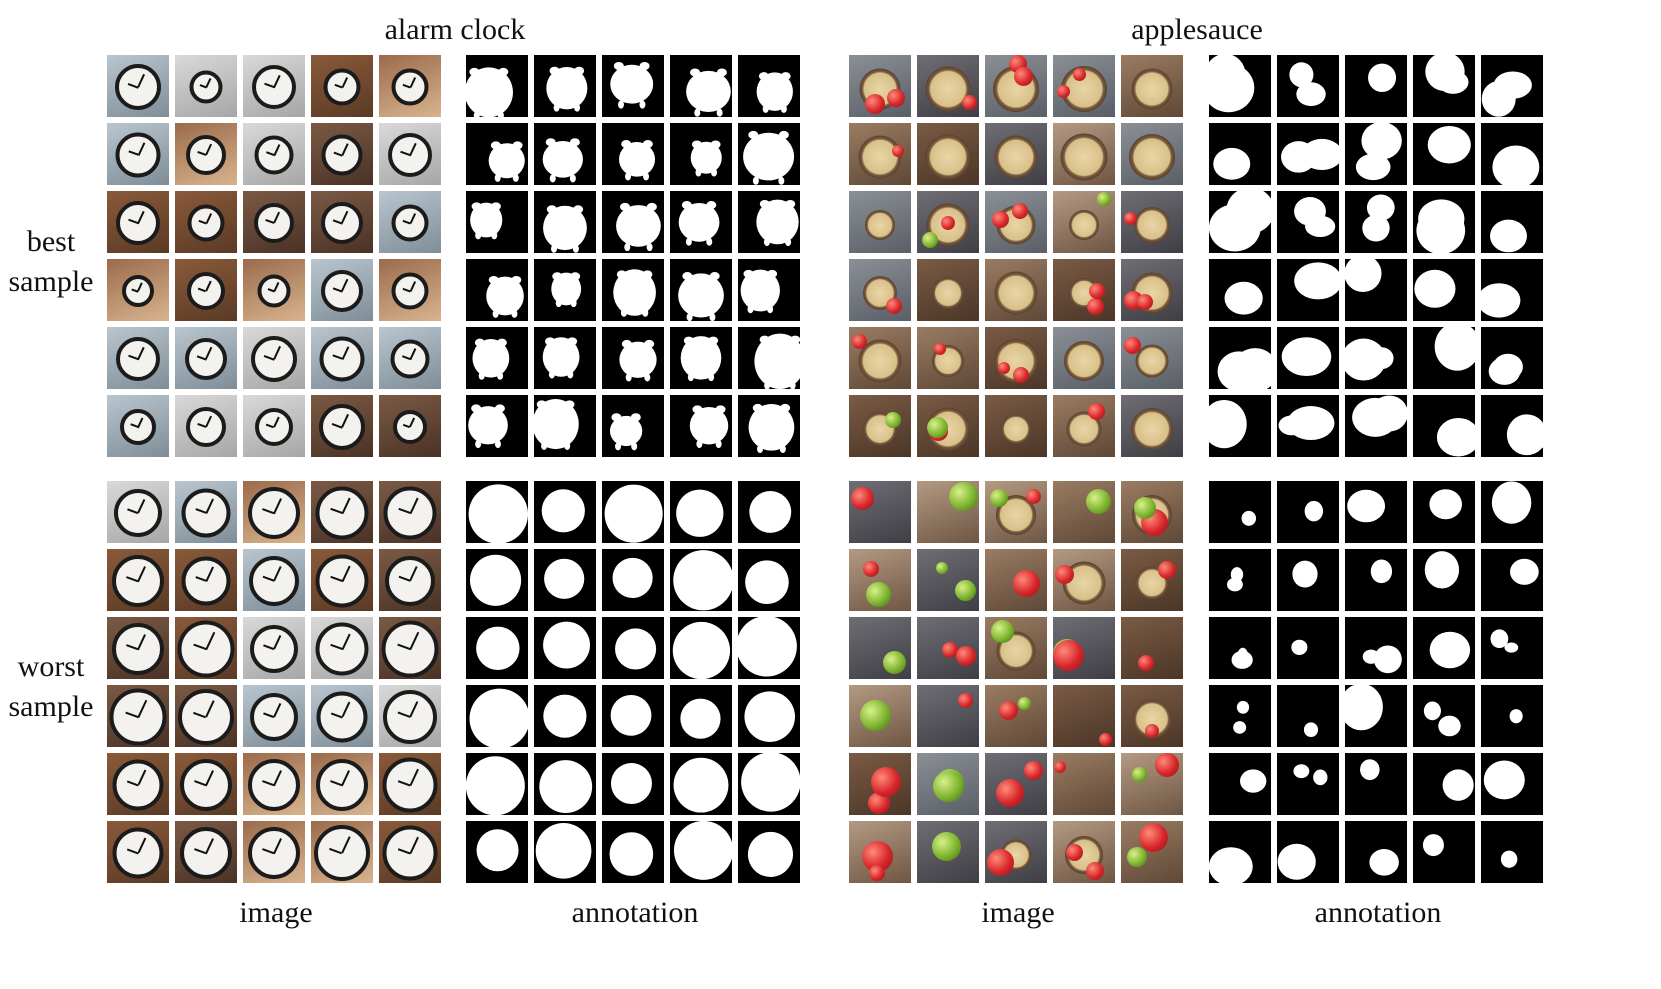 This screenshot has width=1661, height=989. What do you see at coordinates (880, 225) in the screenshot?
I see `bowl-icon` at bounding box center [880, 225].